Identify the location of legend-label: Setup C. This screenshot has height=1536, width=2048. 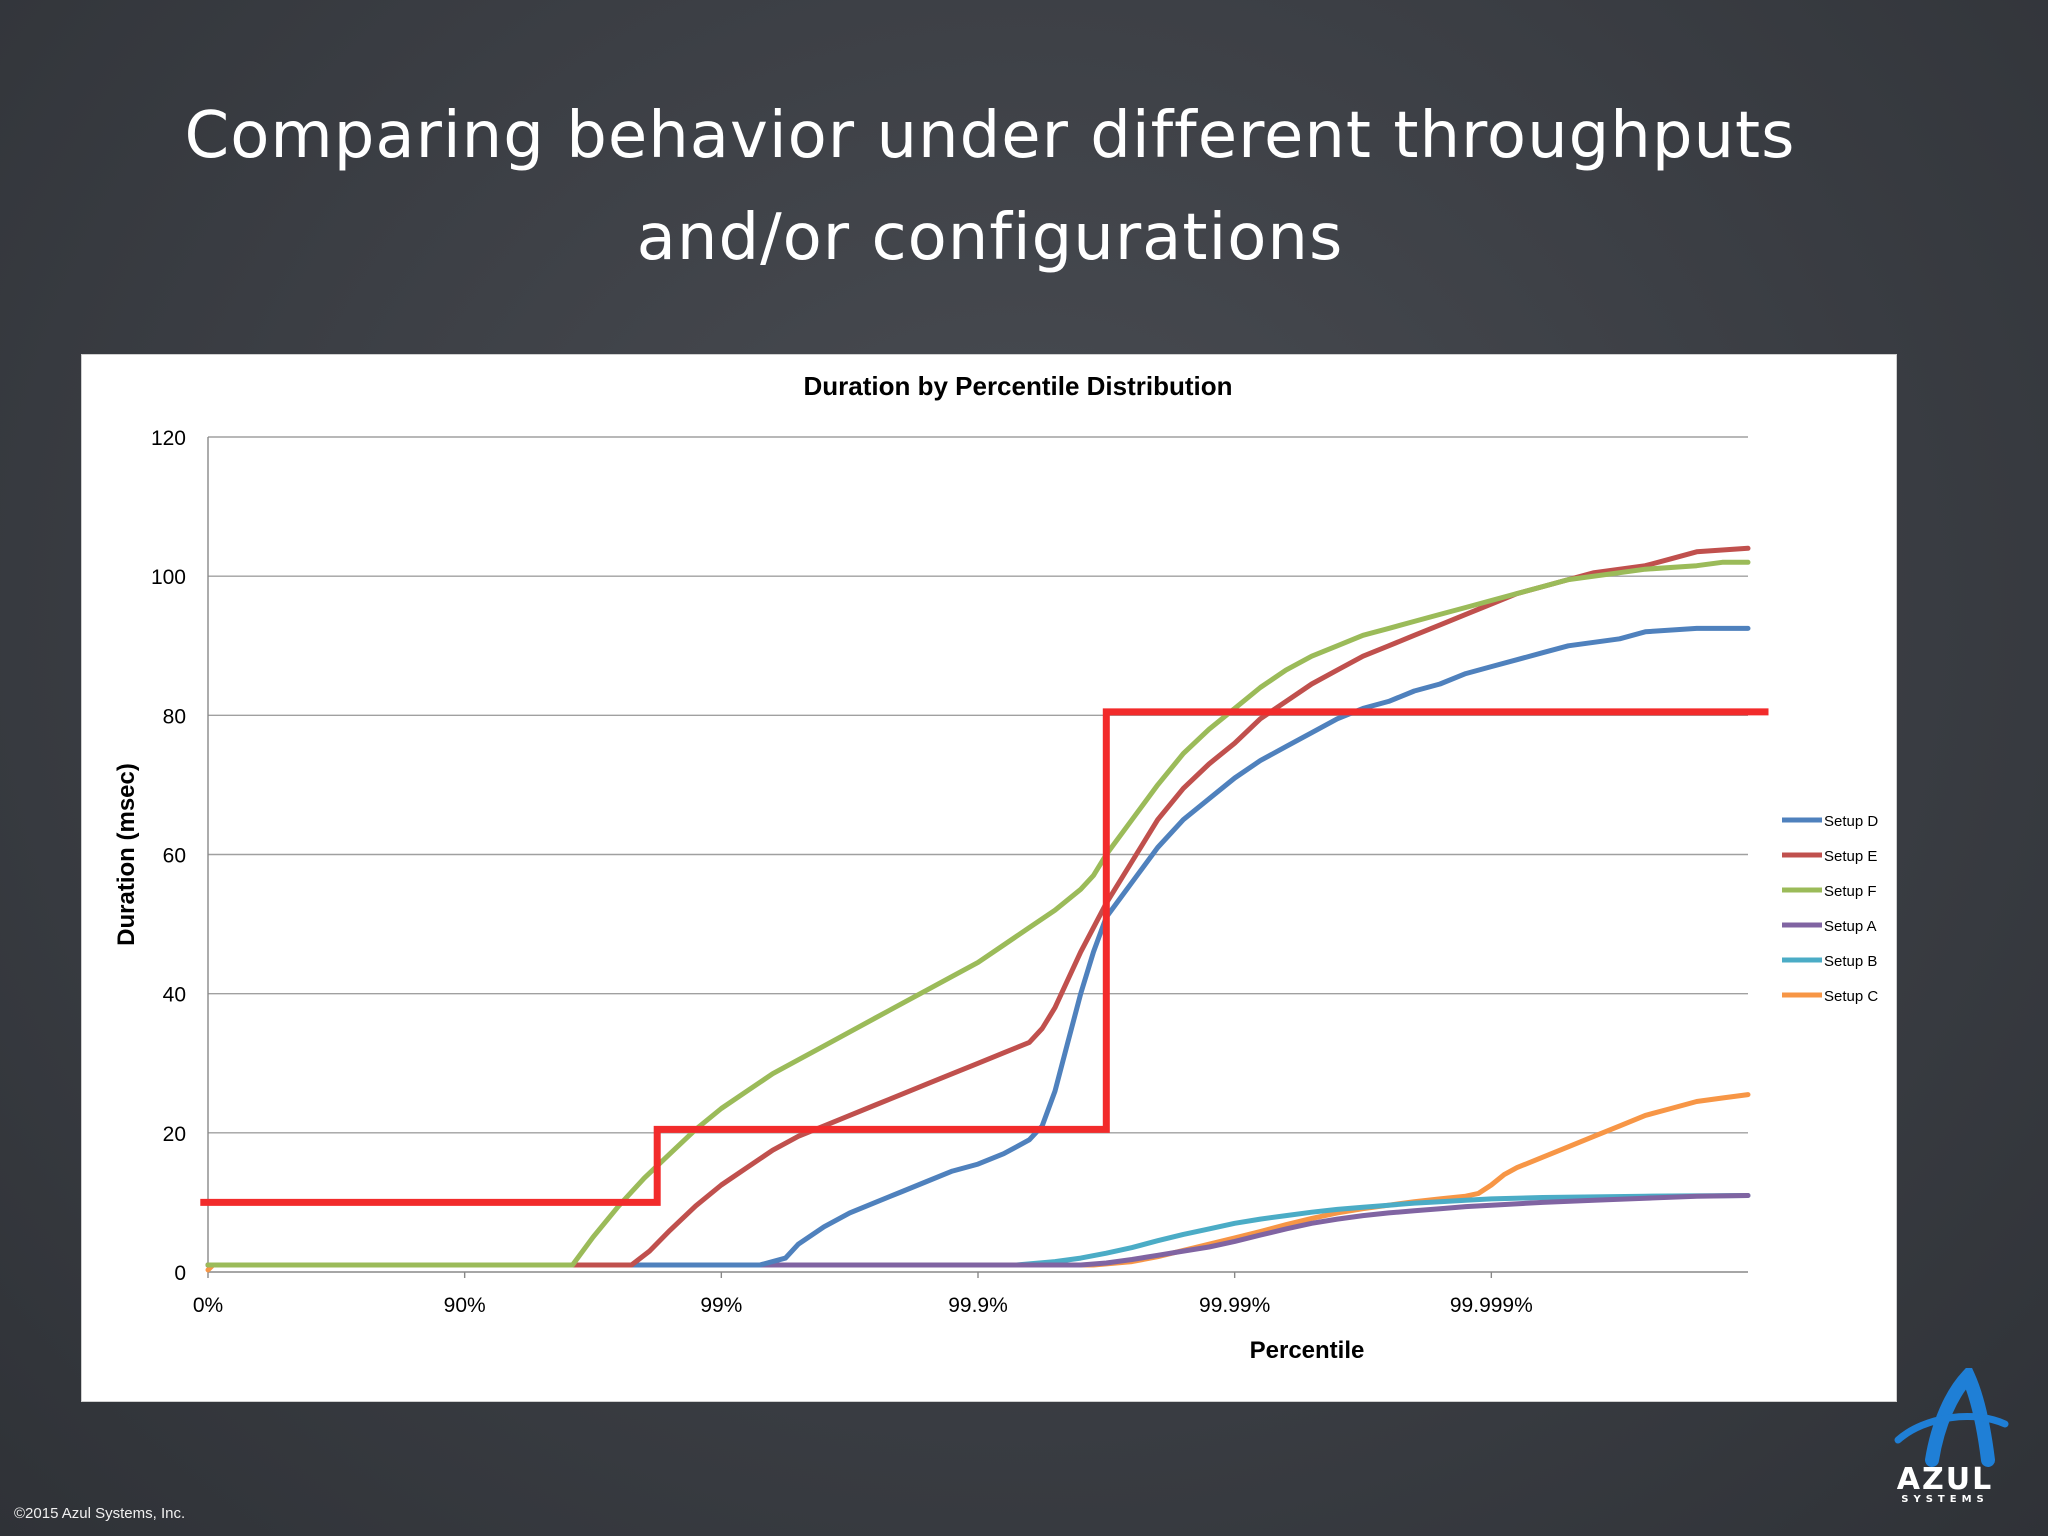
(1851, 996).